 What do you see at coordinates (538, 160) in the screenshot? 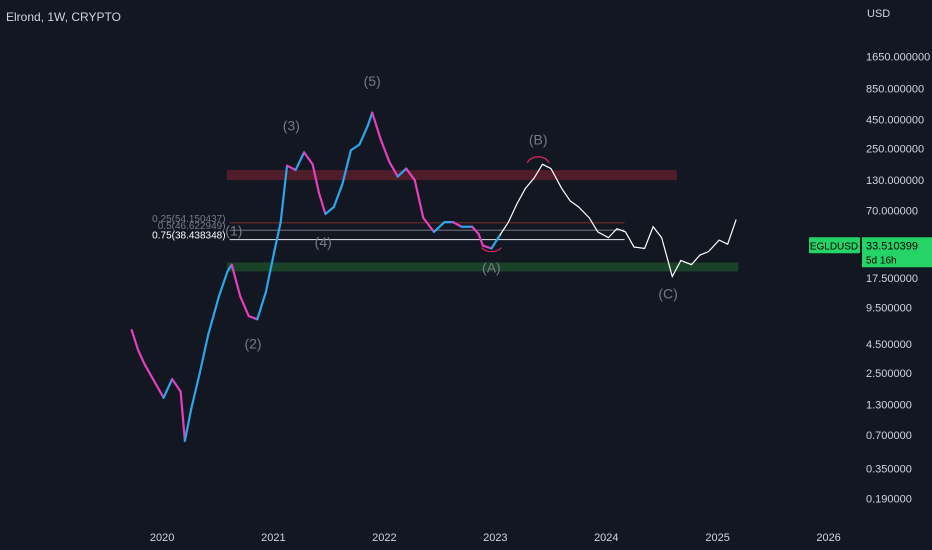
I see `peak-arc` at bounding box center [538, 160].